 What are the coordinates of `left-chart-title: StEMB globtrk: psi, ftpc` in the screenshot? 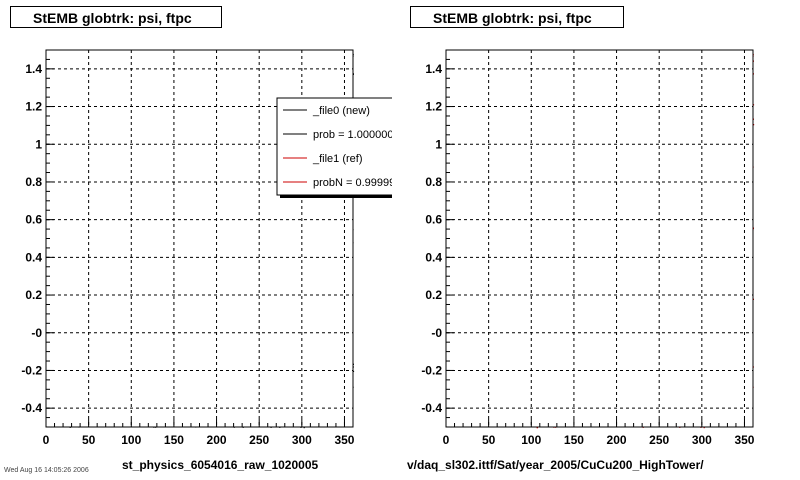 It's located at (116, 17).